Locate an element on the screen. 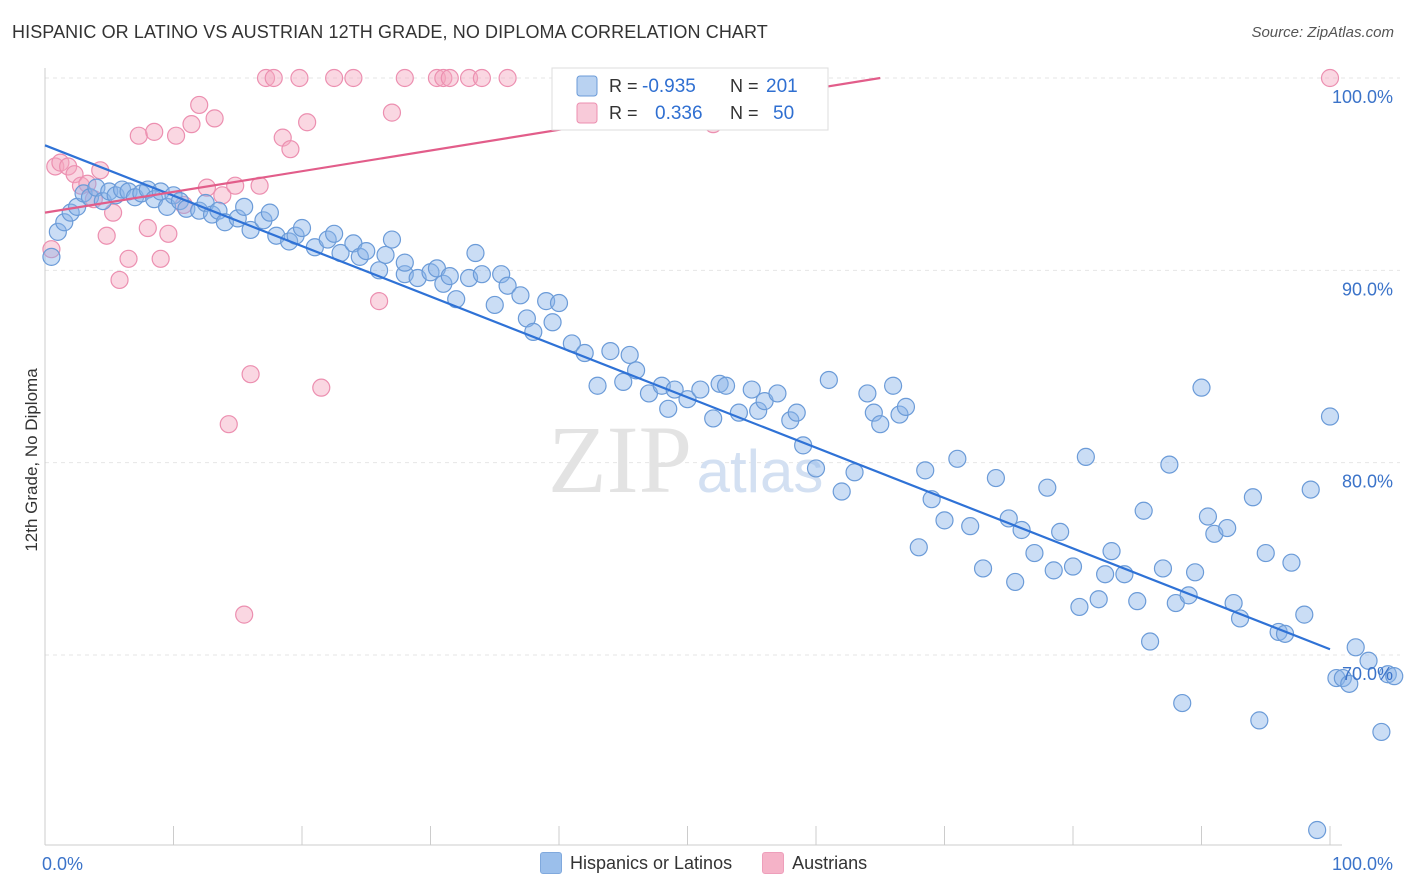 Image resolution: width=1406 pixels, height=892 pixels. legend-item-austrians: Austrians is located at coordinates (814, 863).